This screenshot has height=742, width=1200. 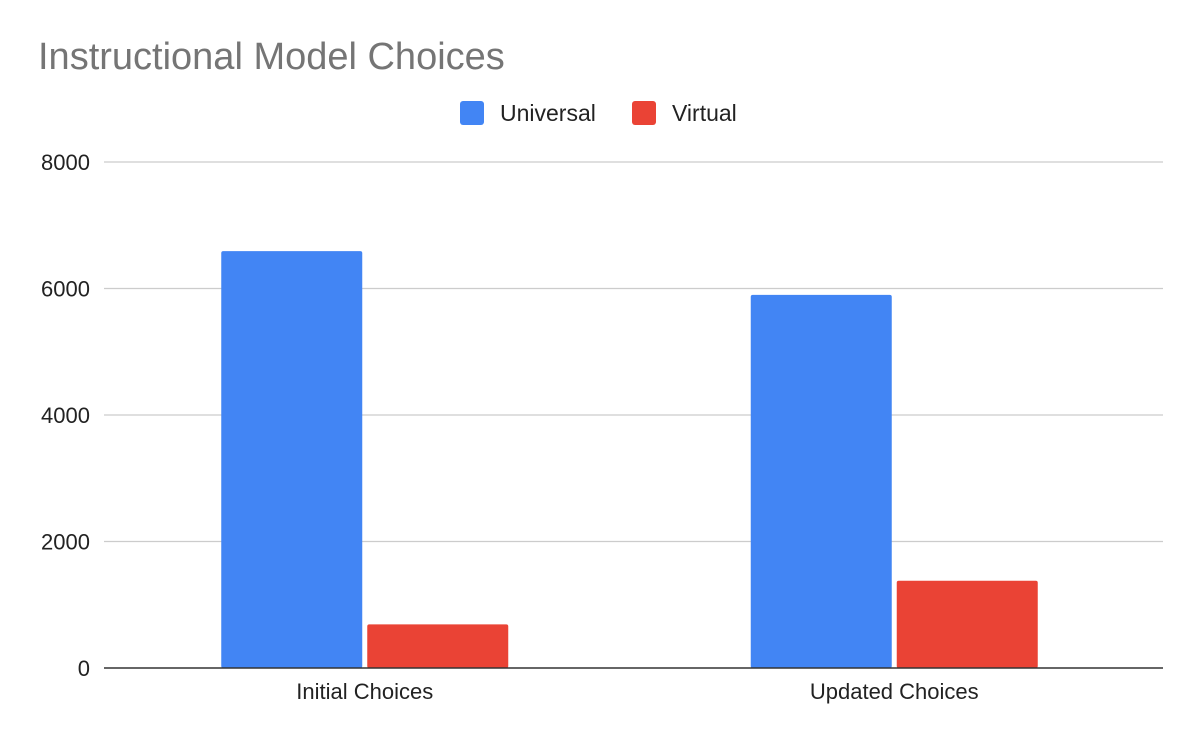 What do you see at coordinates (65, 289) in the screenshot?
I see `y-tick-label: 6000` at bounding box center [65, 289].